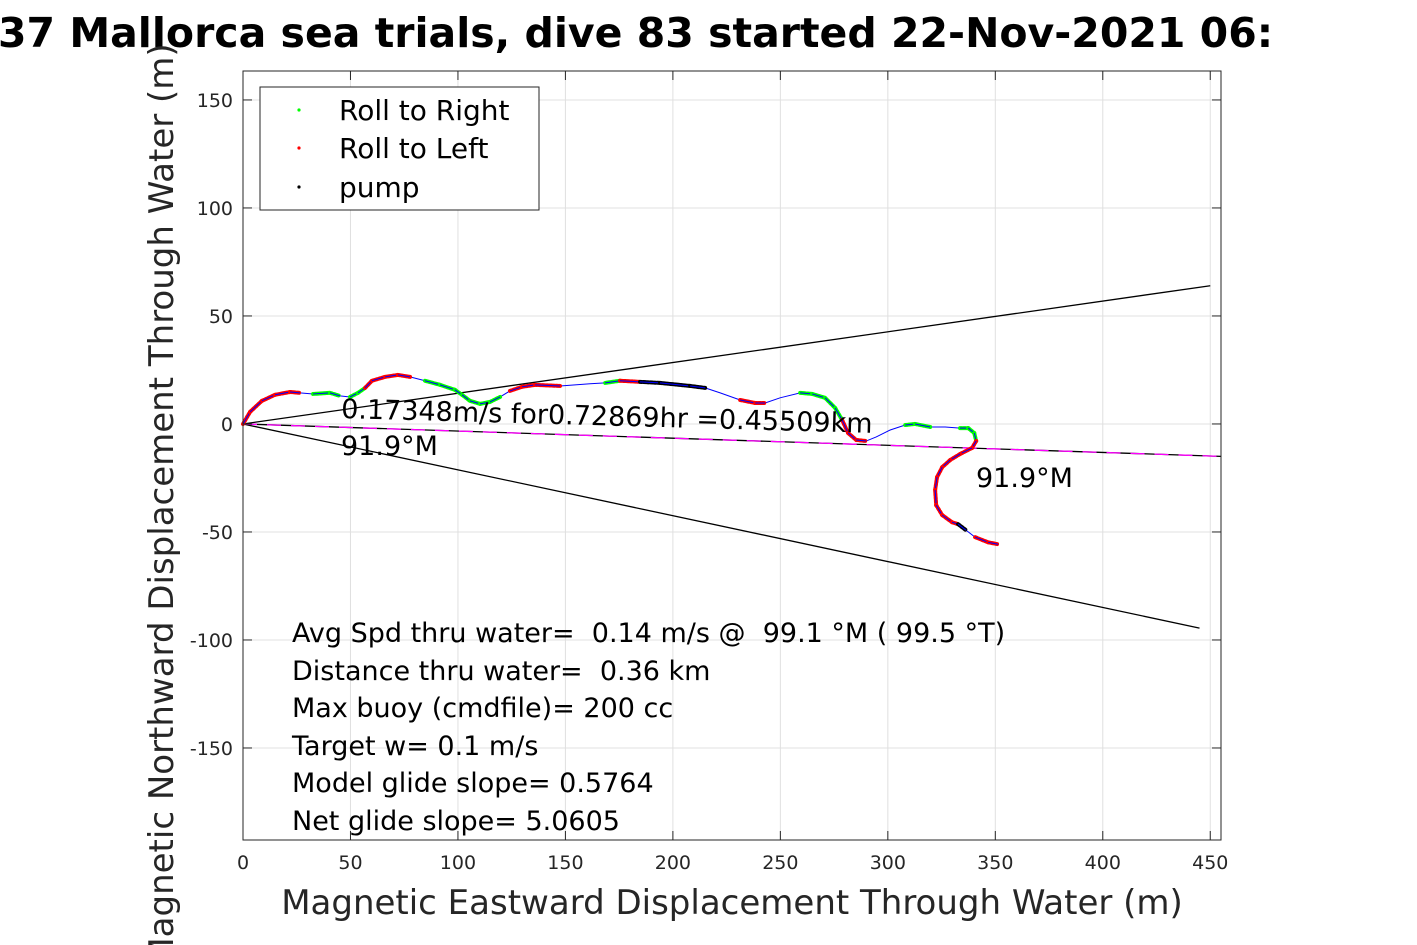 This screenshot has height=945, width=1417. I want to click on x-tick-label: 0, so click(243, 863).